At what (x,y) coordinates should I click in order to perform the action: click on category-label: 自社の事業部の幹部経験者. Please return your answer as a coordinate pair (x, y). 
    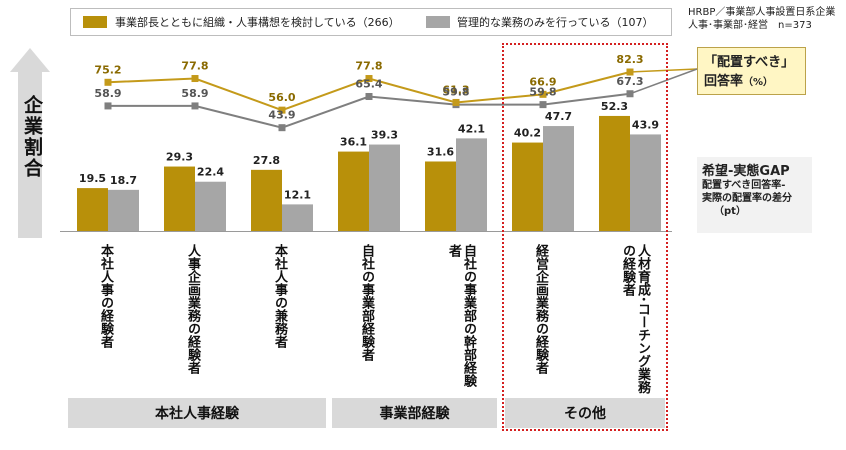
    Looking at the image, I should click on (461, 315).